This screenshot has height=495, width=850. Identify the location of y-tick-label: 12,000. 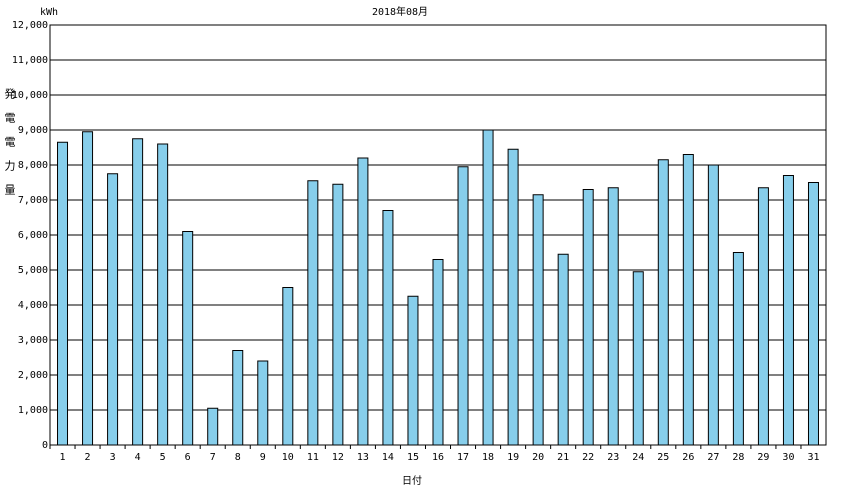
(30, 25).